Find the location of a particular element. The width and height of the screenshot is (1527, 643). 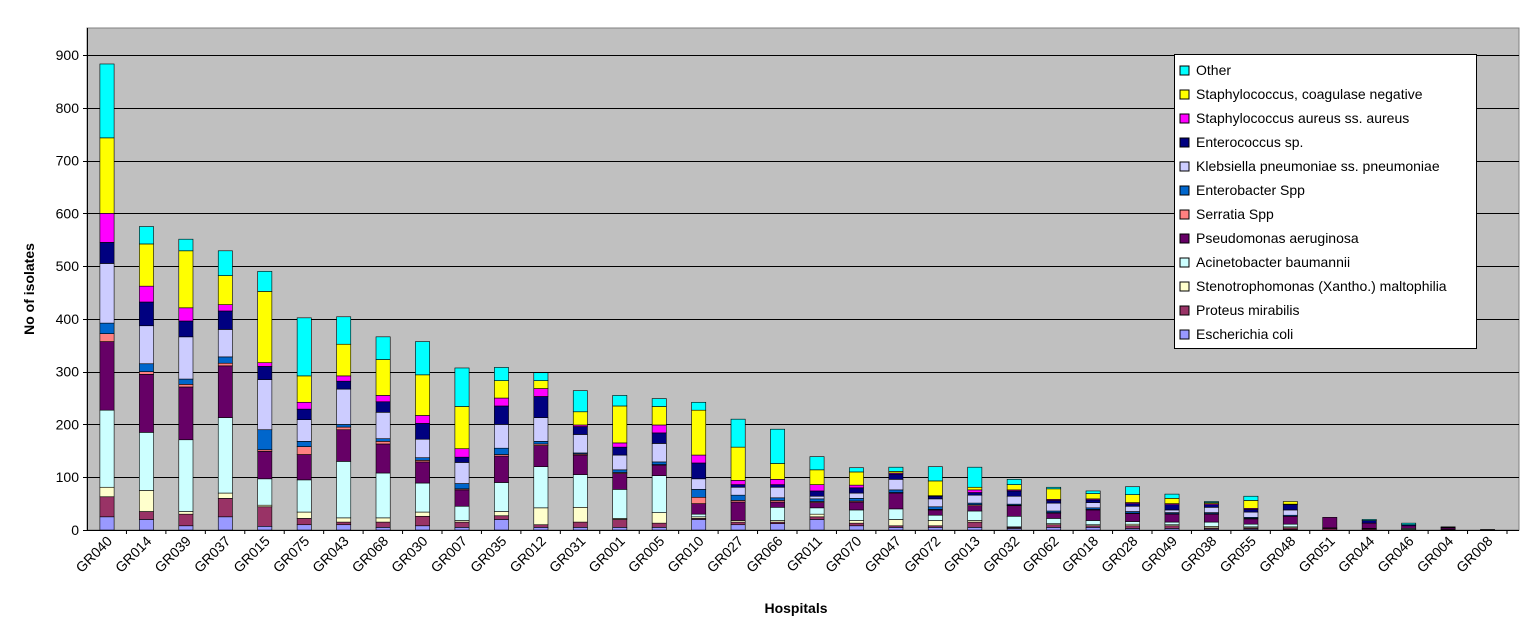

bar-stack-gr008 is located at coordinates (1487, 530).